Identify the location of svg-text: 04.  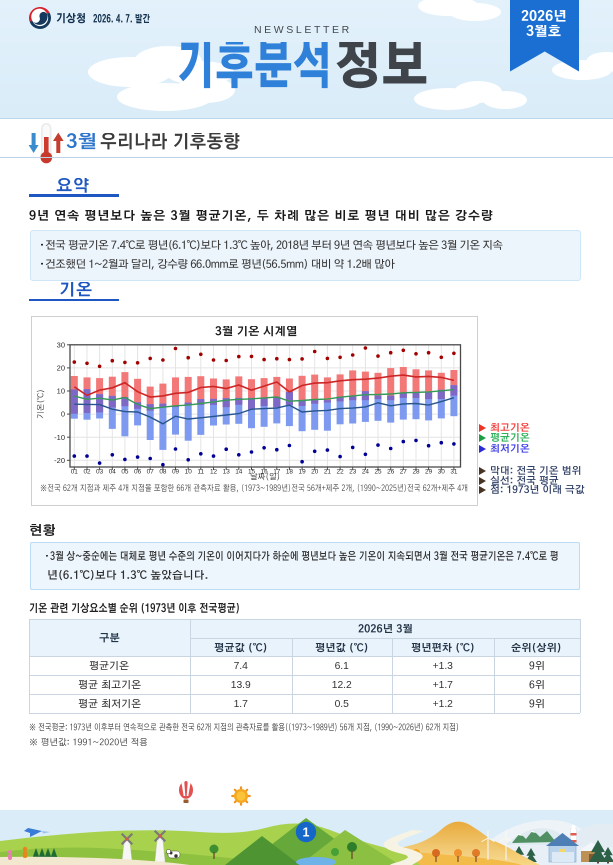
(113, 471).